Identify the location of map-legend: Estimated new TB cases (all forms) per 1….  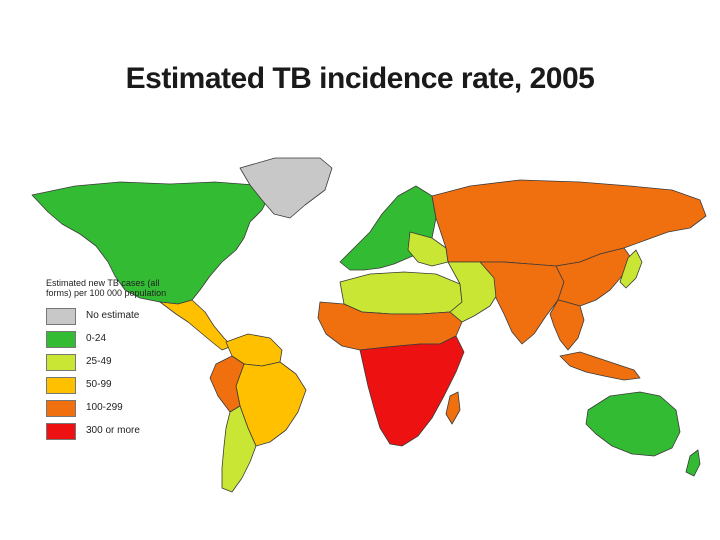
(111, 362).